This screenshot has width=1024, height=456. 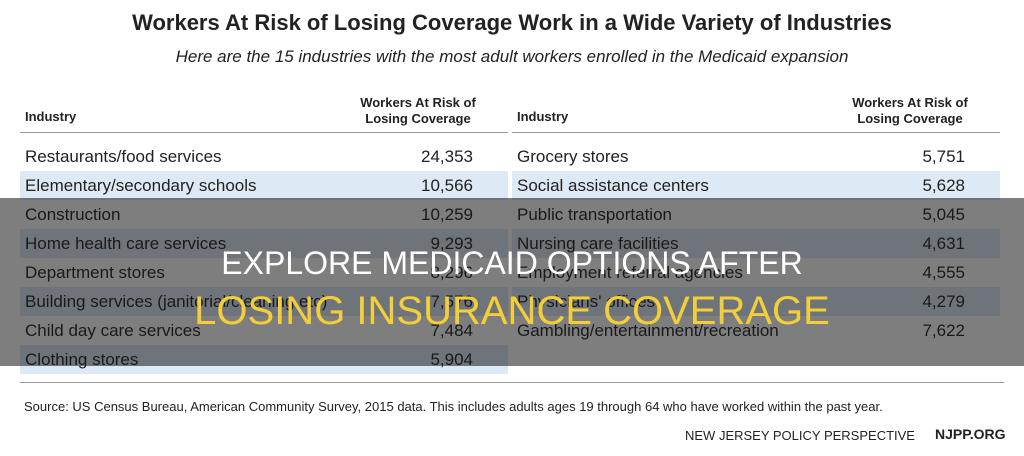 What do you see at coordinates (141, 185) in the screenshot?
I see `cell: Elementary/secondary schools` at bounding box center [141, 185].